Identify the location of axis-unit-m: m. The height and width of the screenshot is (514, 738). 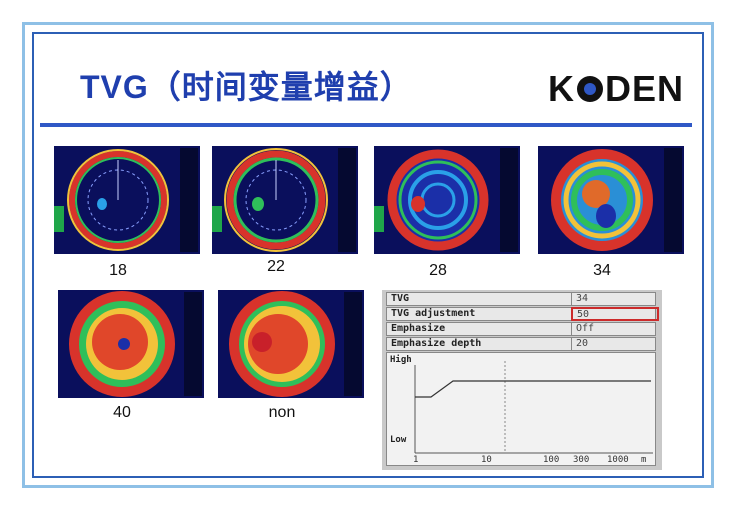
(644, 460).